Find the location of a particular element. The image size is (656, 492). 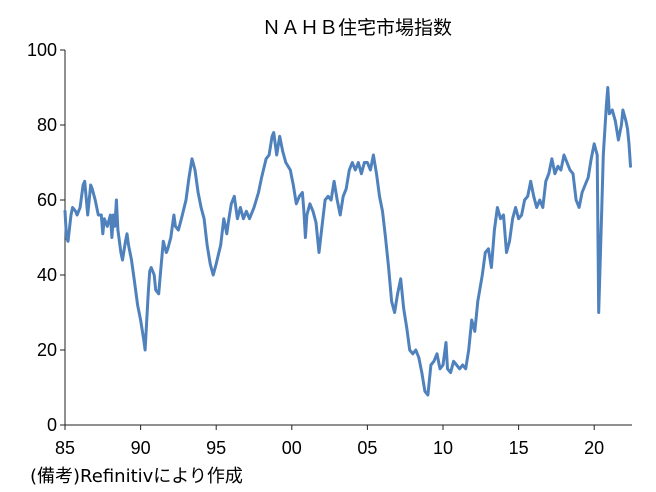

y-ticks: 0 20 40 60 80 100 is located at coordinates (46, 237).